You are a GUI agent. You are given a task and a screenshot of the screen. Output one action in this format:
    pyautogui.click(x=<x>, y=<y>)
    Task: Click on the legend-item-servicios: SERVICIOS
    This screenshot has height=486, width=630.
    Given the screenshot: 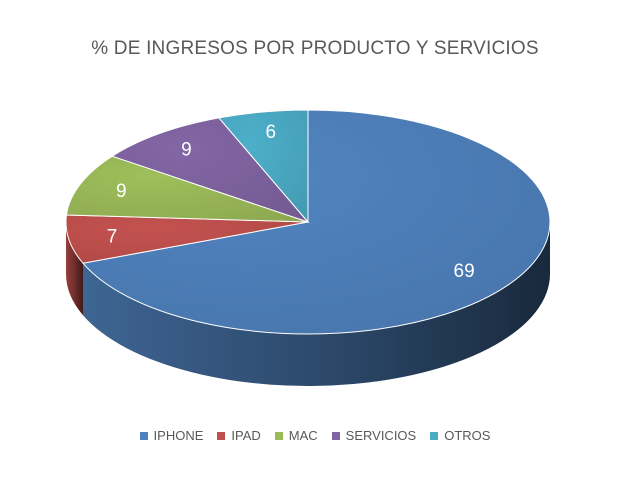 What is the action you would take?
    pyautogui.click(x=374, y=435)
    